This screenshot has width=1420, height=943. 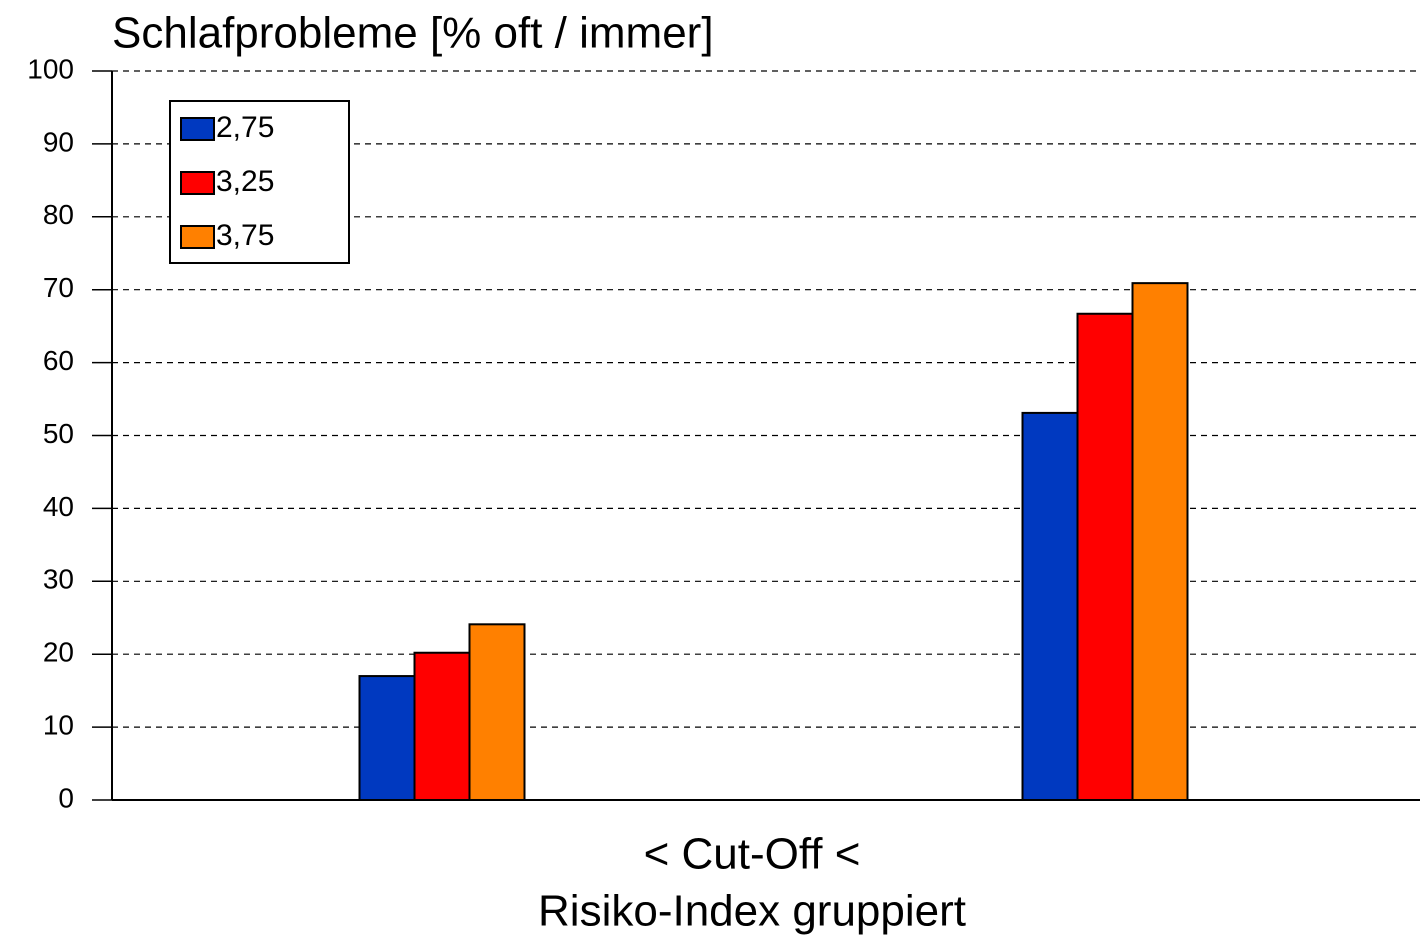 I want to click on y-tick-label: 10, so click(x=58, y=724).